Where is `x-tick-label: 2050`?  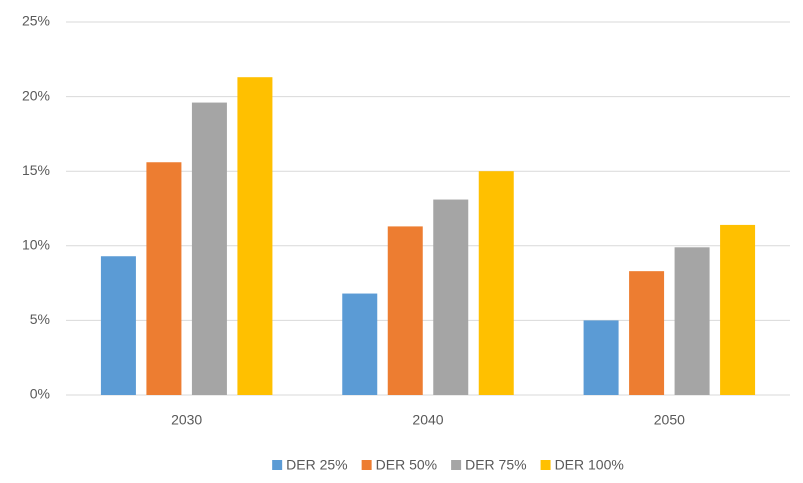
x-tick-label: 2050 is located at coordinates (669, 420).